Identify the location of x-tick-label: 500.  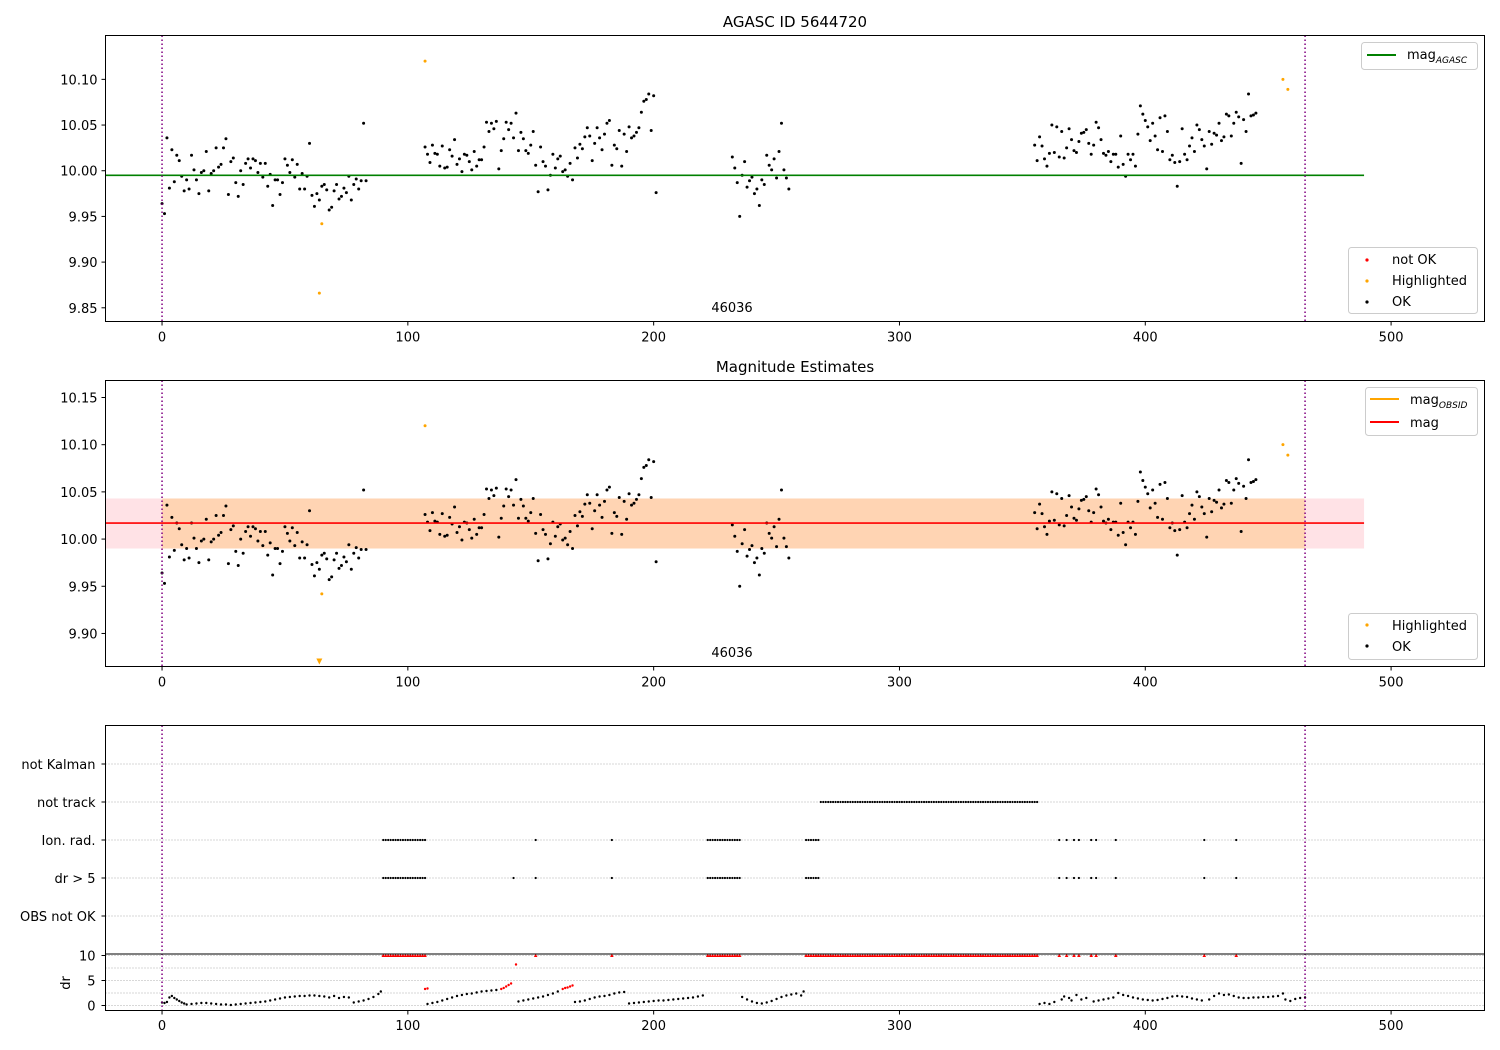
(1391, 1026).